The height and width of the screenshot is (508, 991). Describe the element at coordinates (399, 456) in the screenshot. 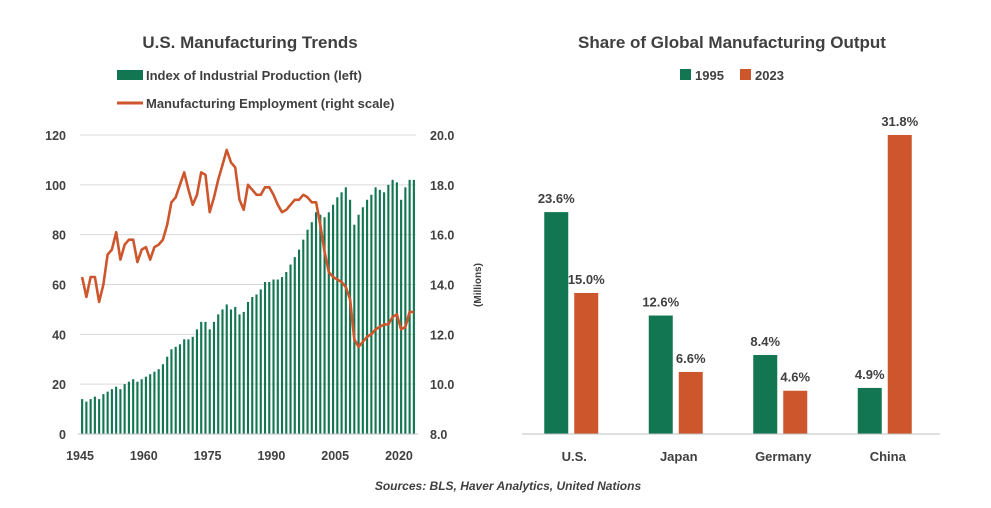

I see `left-x-tick-label: 2020` at that location.